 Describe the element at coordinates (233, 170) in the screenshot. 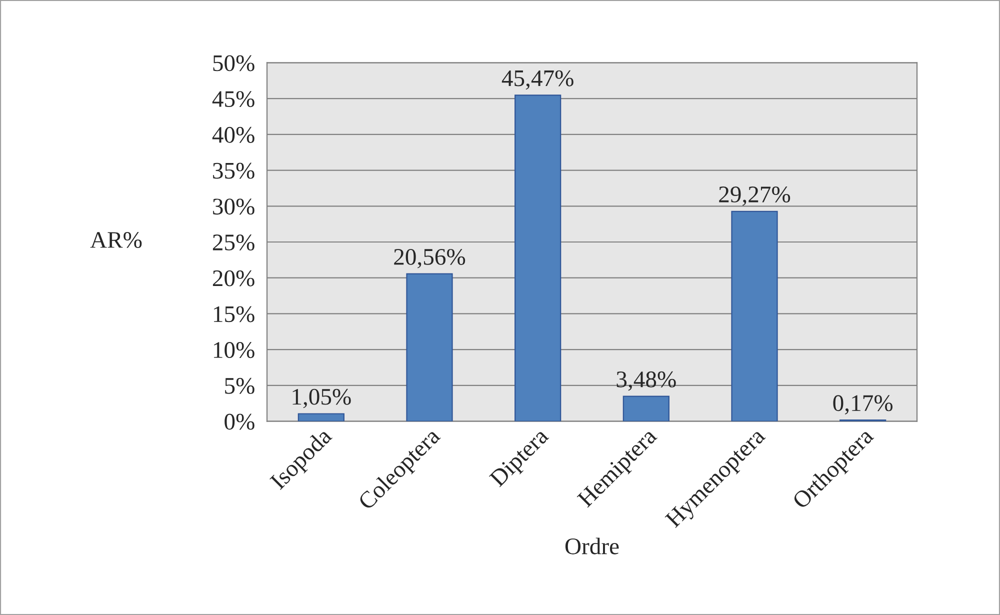

I see `y-tick-label: 35%` at that location.